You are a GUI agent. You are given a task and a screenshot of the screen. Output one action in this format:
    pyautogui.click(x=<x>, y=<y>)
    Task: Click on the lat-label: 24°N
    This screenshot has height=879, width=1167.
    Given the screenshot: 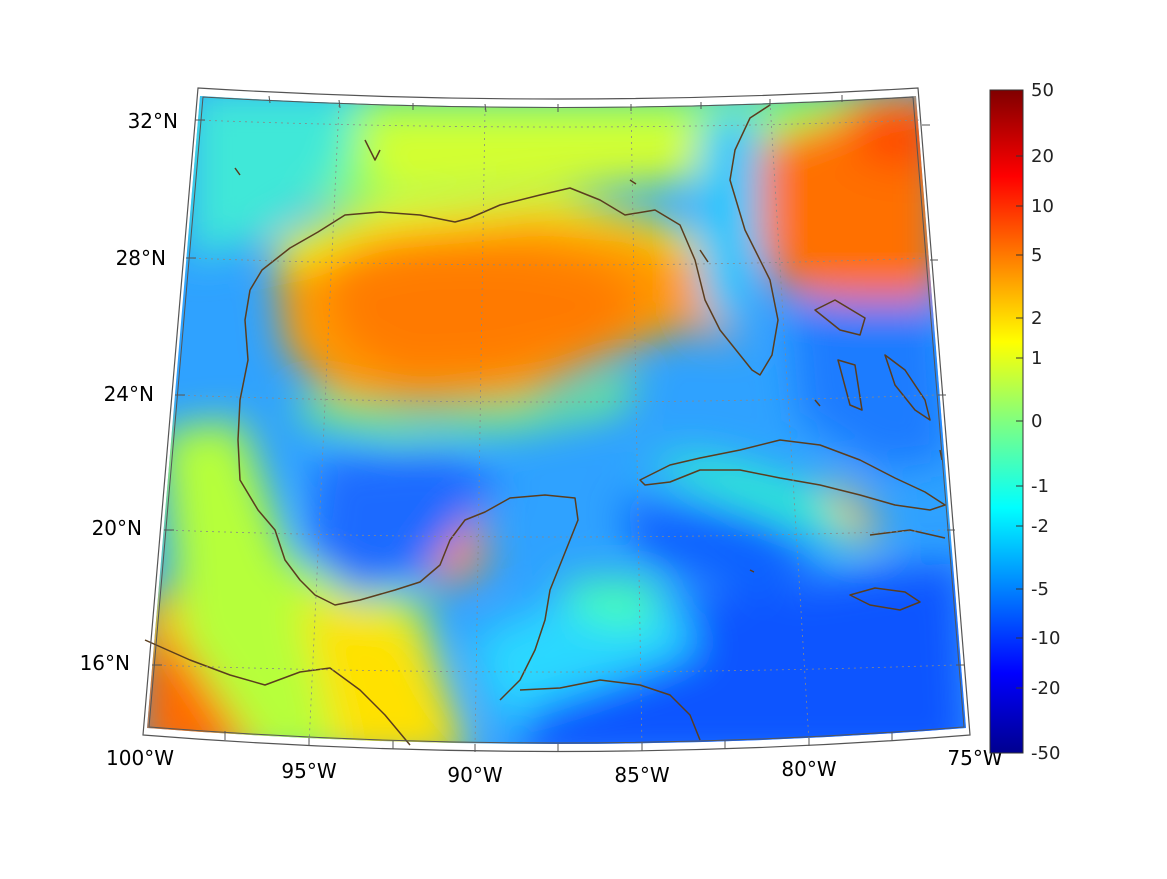 What is the action you would take?
    pyautogui.click(x=129, y=394)
    